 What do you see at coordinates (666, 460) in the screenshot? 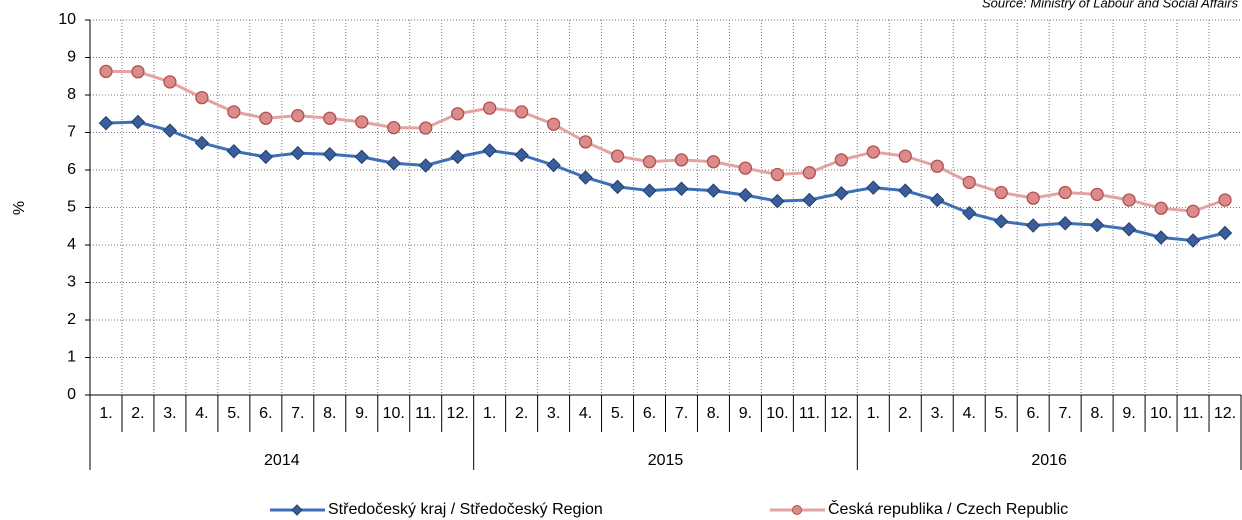
I see `category-group-label: 2015` at bounding box center [666, 460].